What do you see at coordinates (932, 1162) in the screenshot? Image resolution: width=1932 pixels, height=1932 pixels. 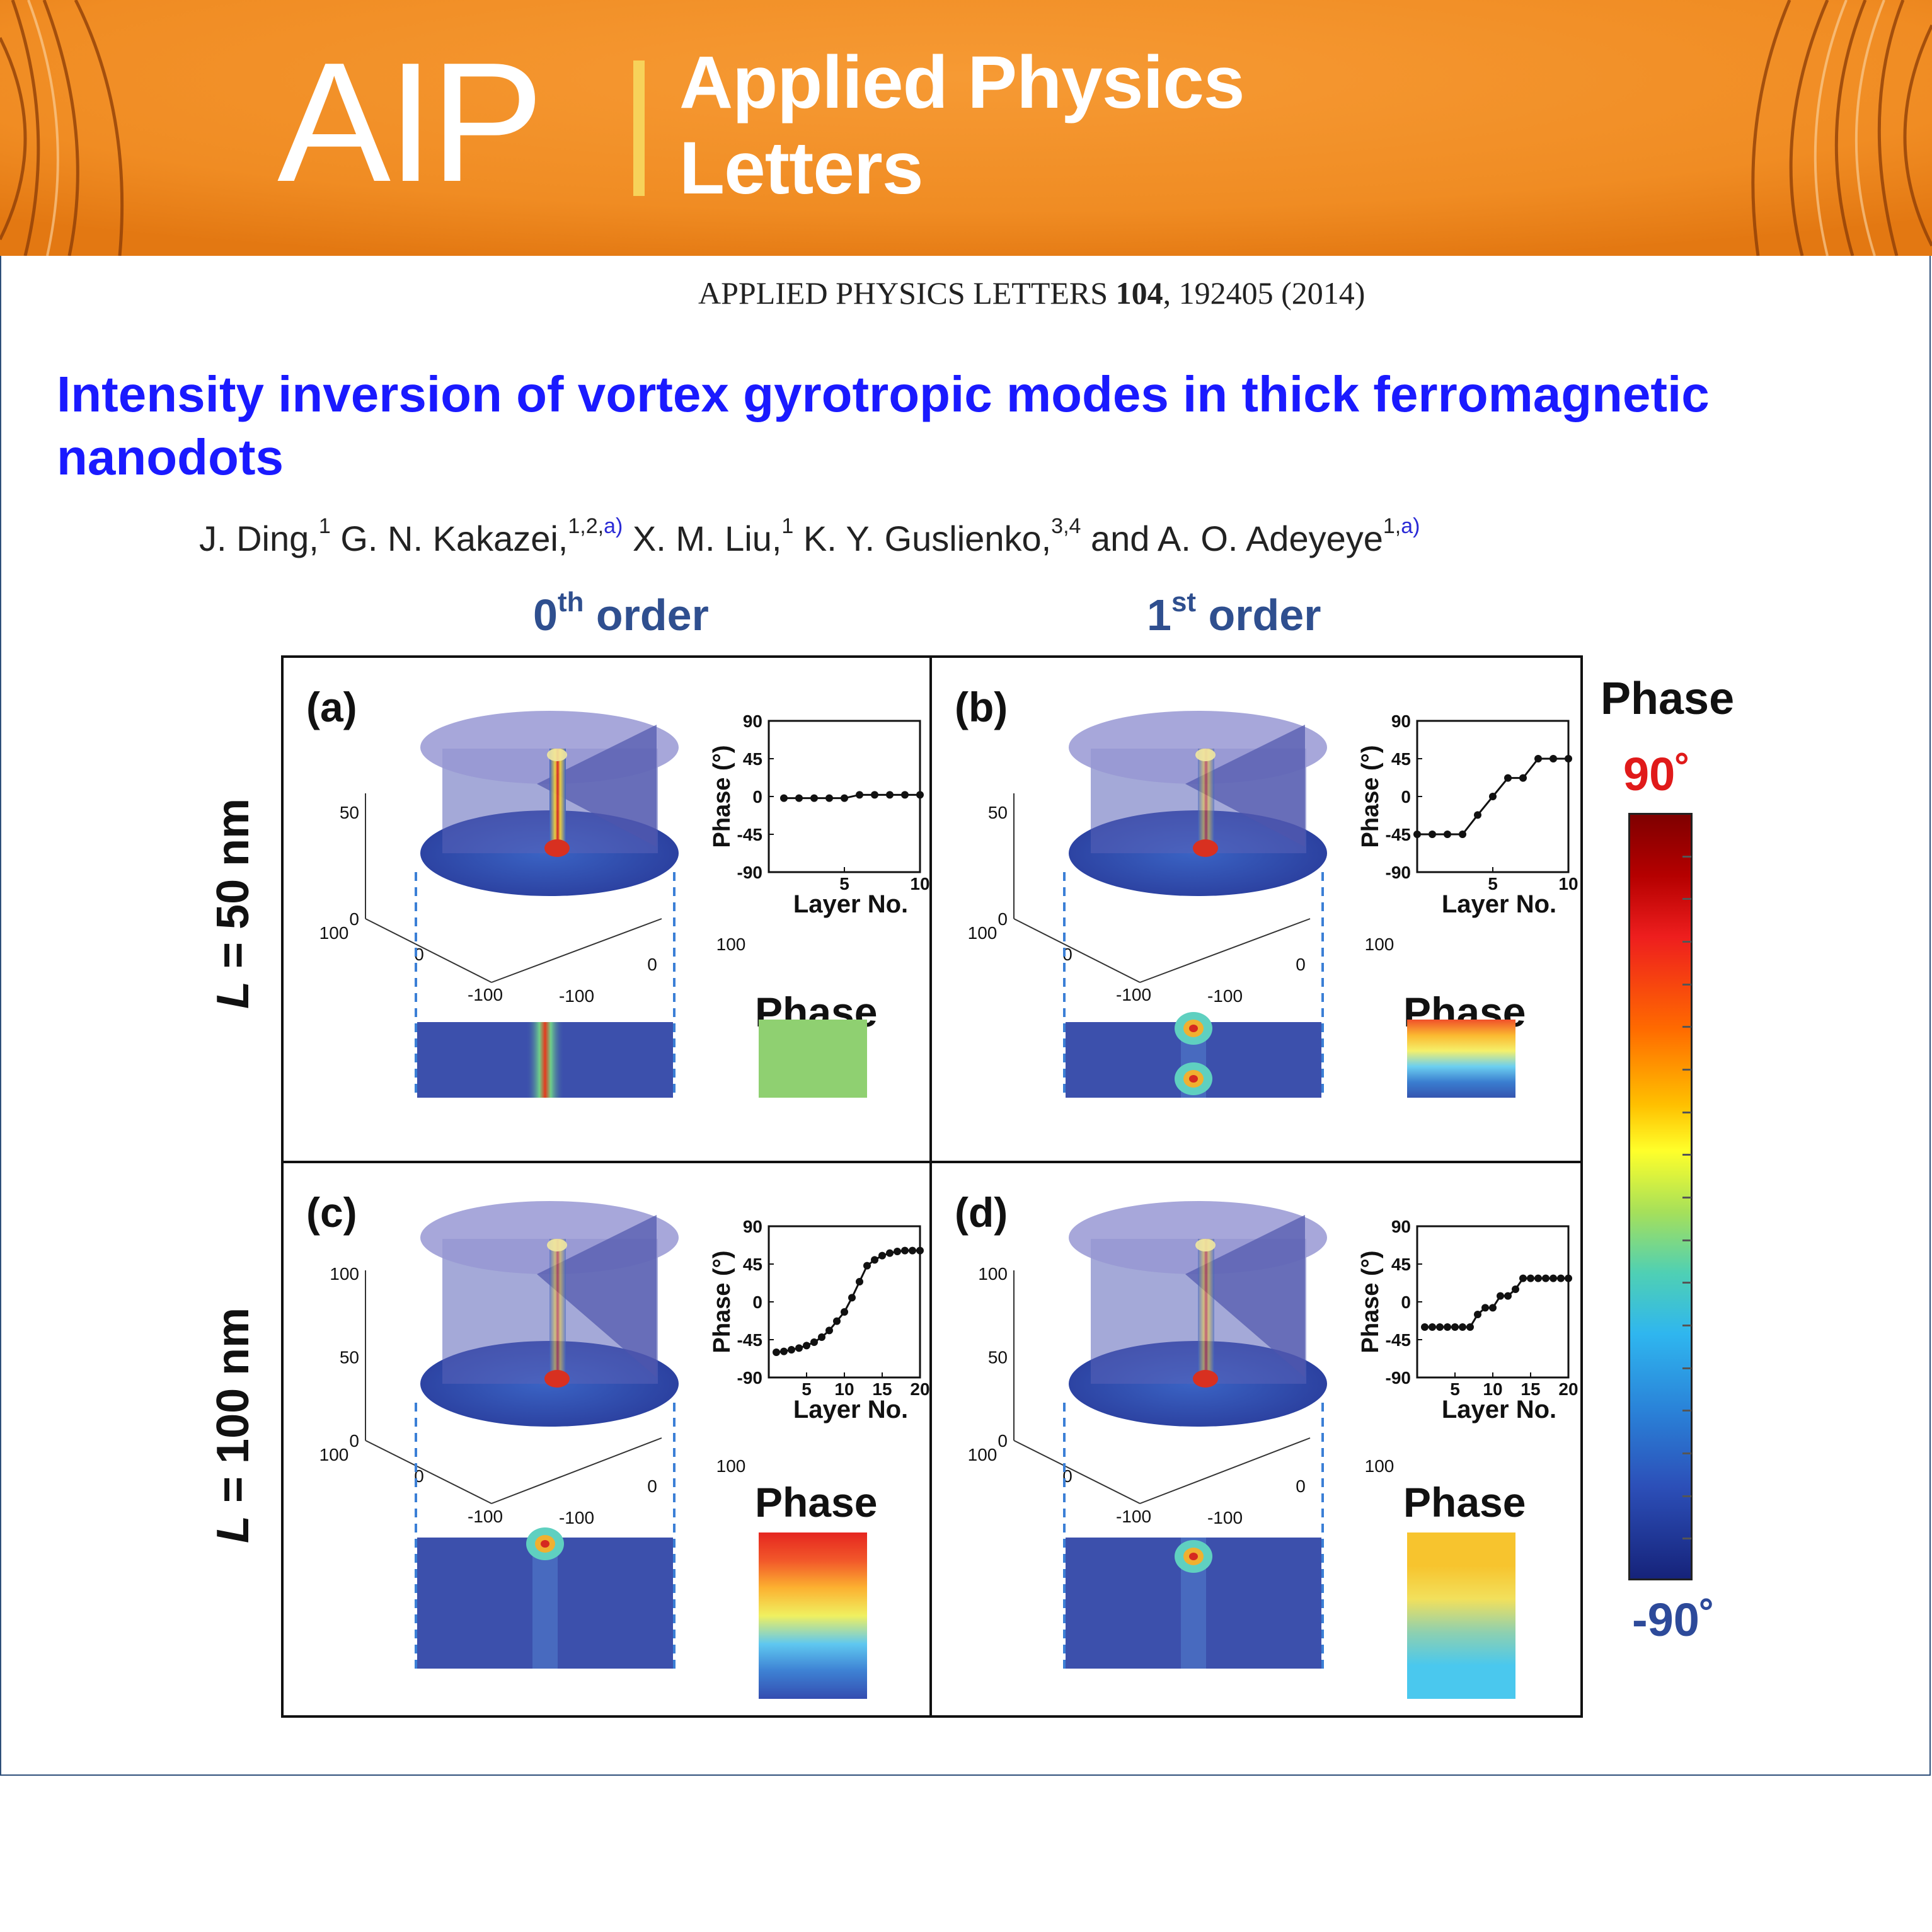 I see `grid-divider-horizontal` at bounding box center [932, 1162].